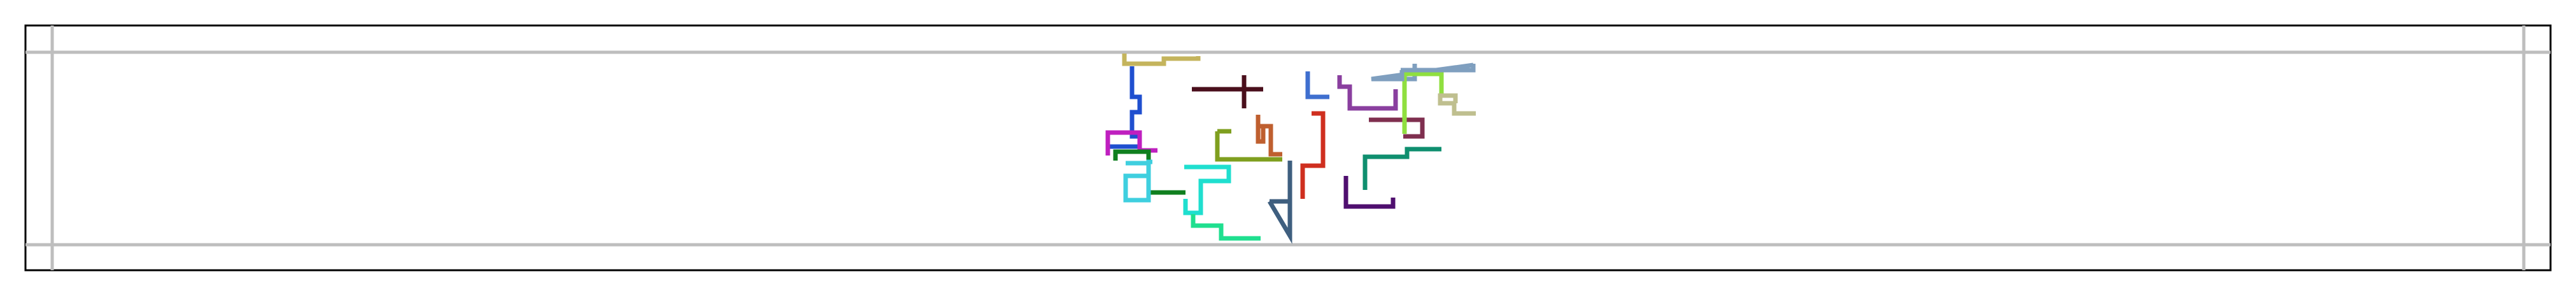  What do you see at coordinates (1226, 227) in the screenshot?
I see `path-spring-green` at bounding box center [1226, 227].